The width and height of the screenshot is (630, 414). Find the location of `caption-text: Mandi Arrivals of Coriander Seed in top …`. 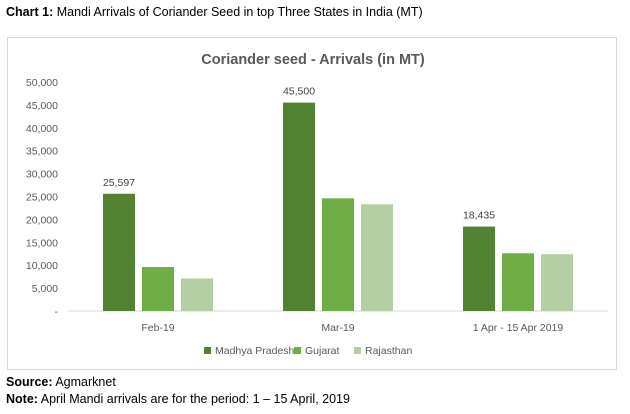

caption-text: Mandi Arrivals of Coriander Seed in top … is located at coordinates (239, 12).